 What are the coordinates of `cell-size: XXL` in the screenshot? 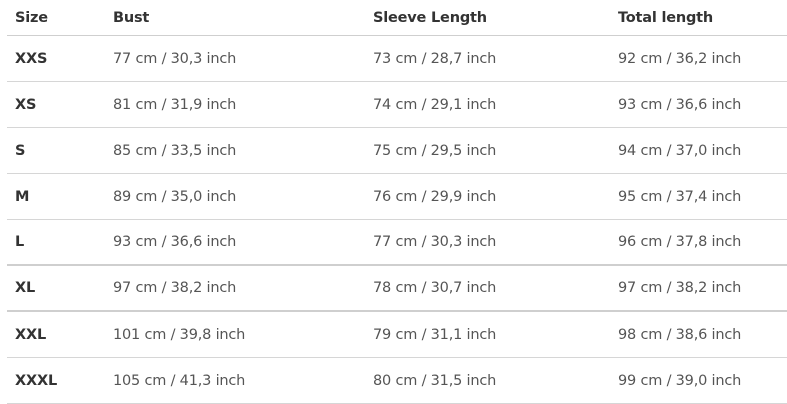 It's located at (30, 334).